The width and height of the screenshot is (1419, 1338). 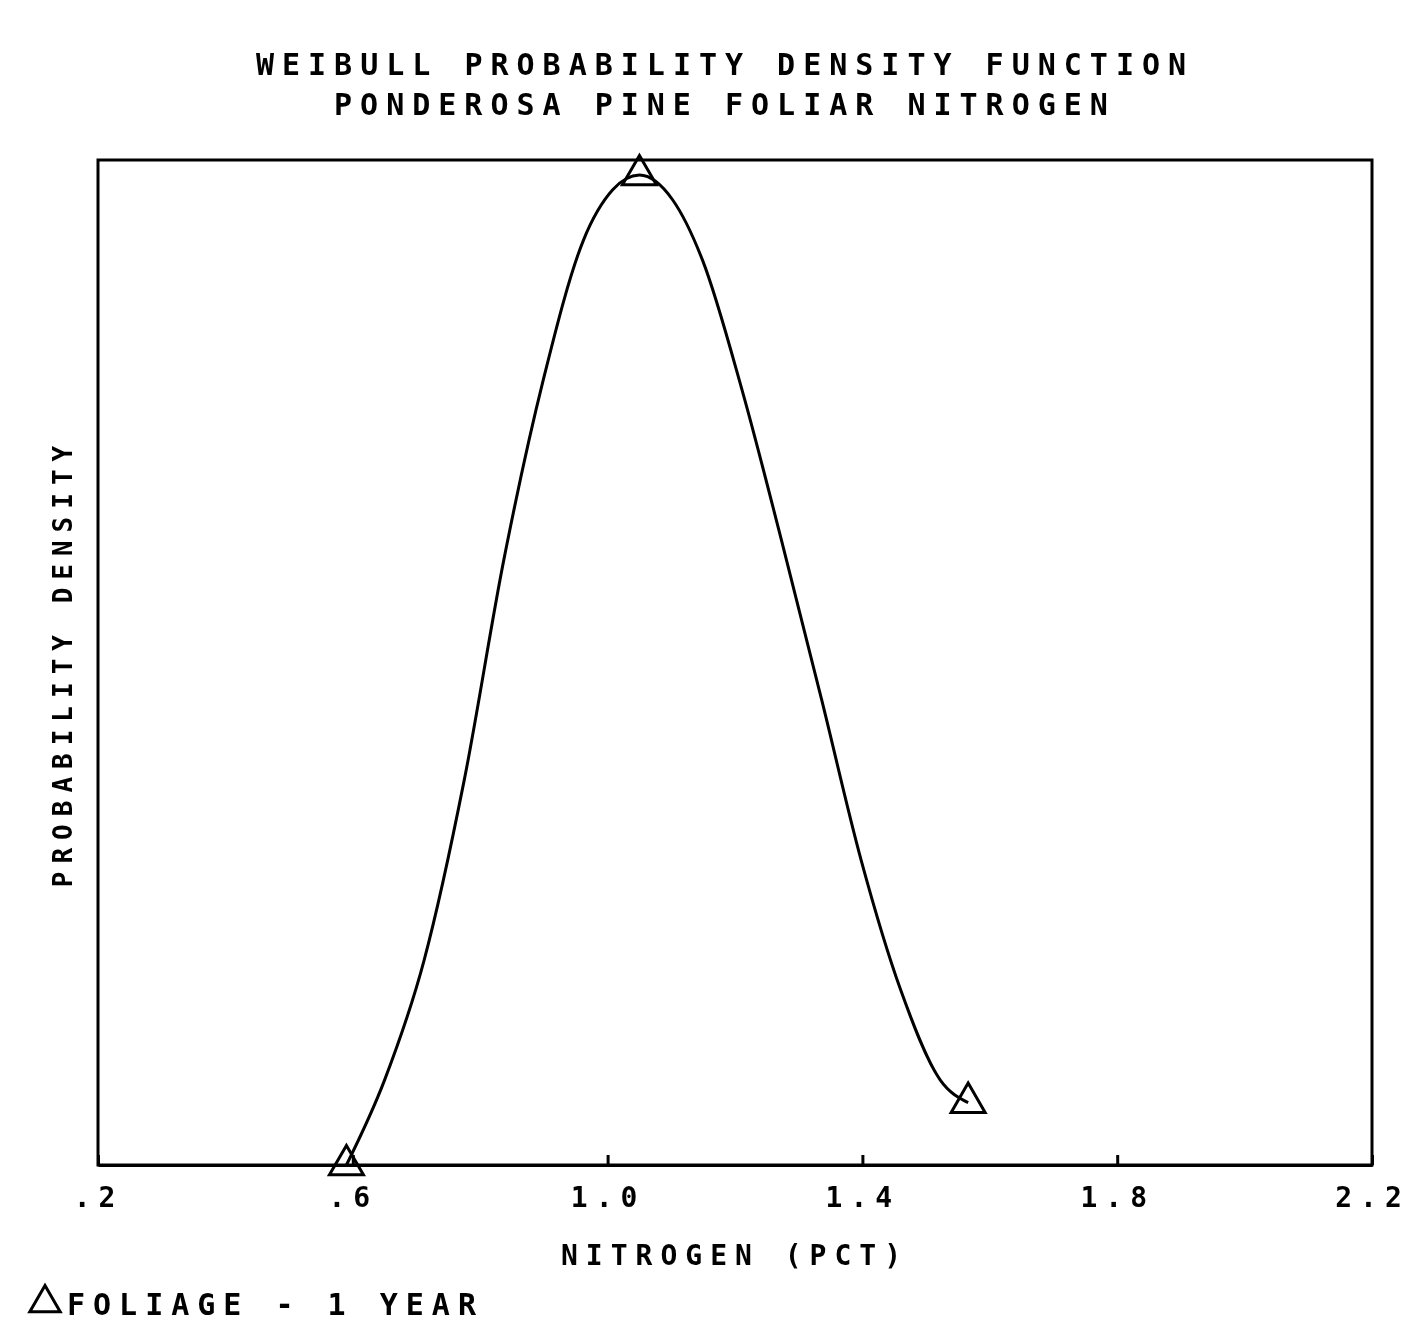 I want to click on chart-title: WEIBULL PROBABILITY DENSITY FUNCTION, so click(x=725, y=64).